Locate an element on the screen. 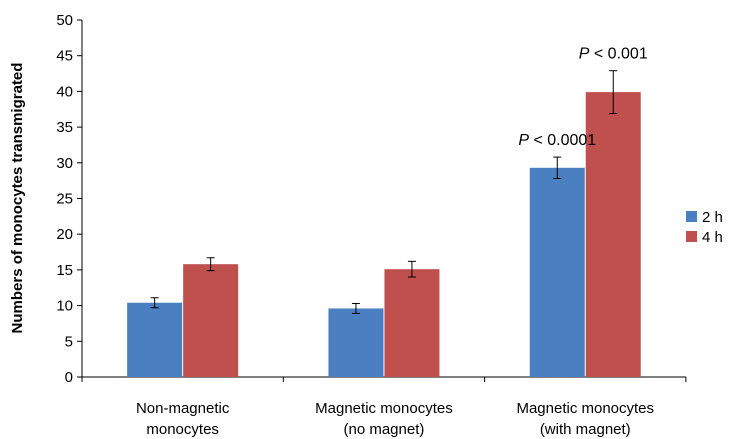  y-axis-label-group: Numbers of monocytes transmigrated is located at coordinates (17, 198).